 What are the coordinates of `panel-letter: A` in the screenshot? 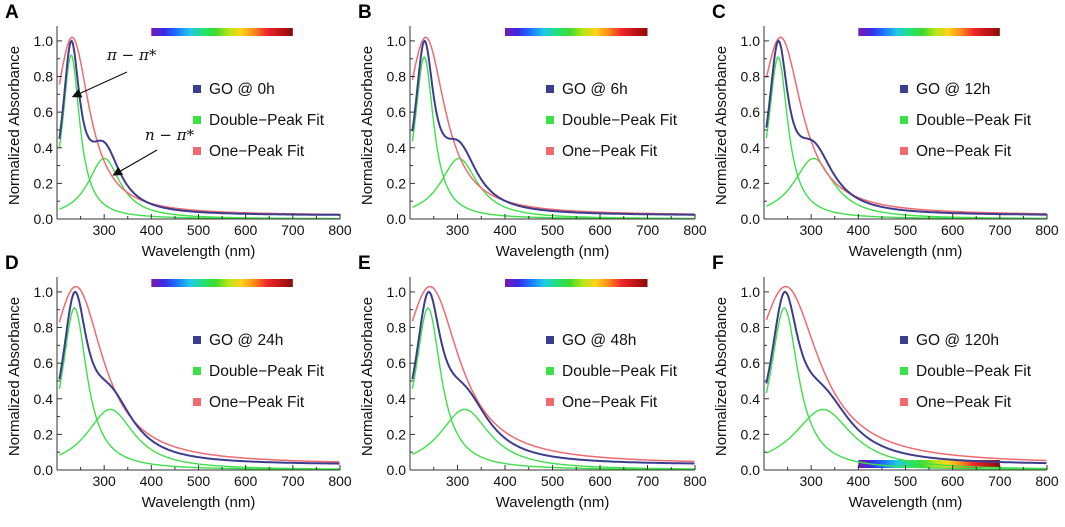 It's located at (12, 12).